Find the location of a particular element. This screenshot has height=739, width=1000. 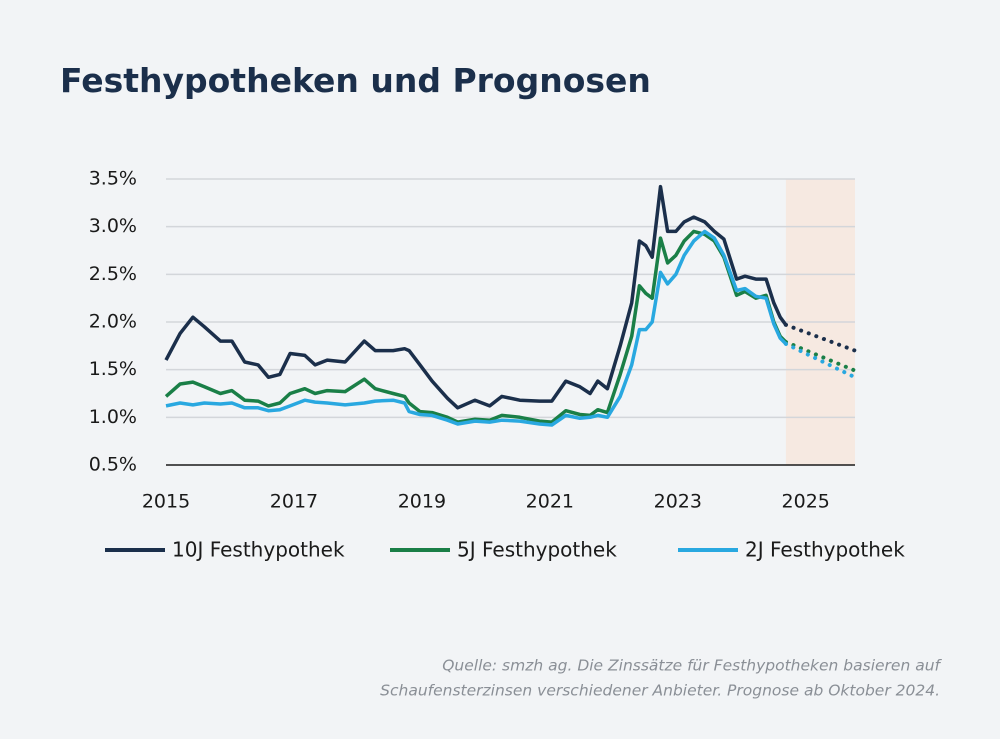

y-tick-label: 0.5% is located at coordinates (113, 465).